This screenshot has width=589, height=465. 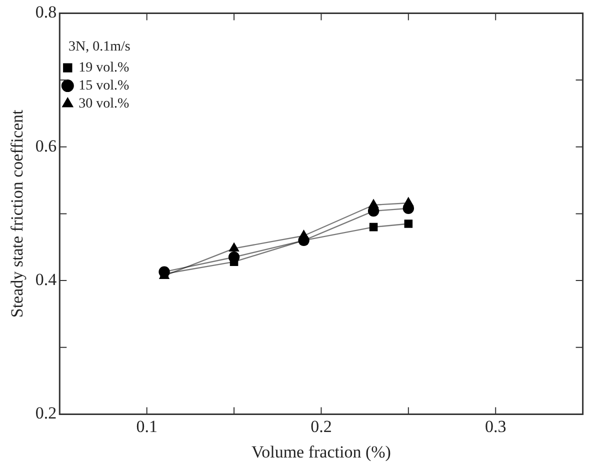 What do you see at coordinates (99, 47) in the screenshot?
I see `legend-title: 3N, 0.1m/s` at bounding box center [99, 47].